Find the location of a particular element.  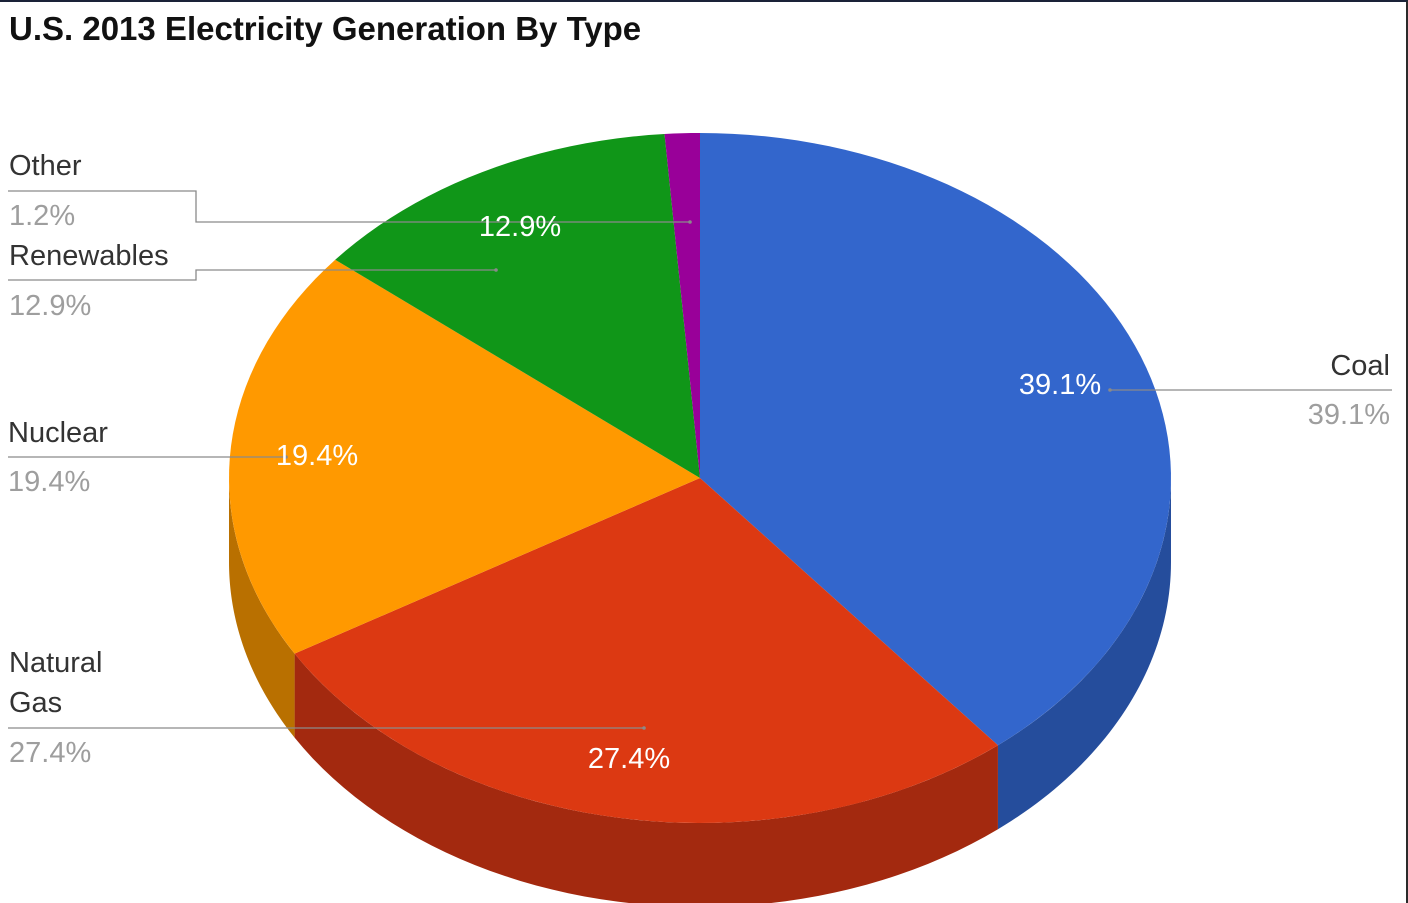

callout-name-natural-gas: Natural Gas is located at coordinates (56, 683).